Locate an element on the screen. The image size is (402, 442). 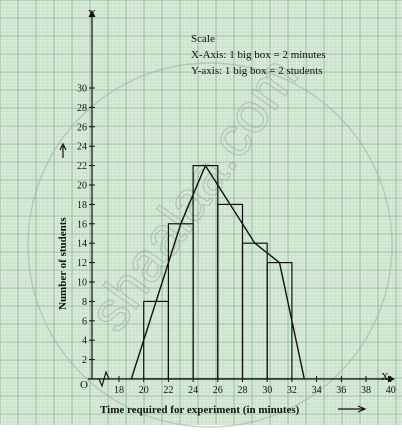
x-axis-letter: X is located at coordinates (385, 377).